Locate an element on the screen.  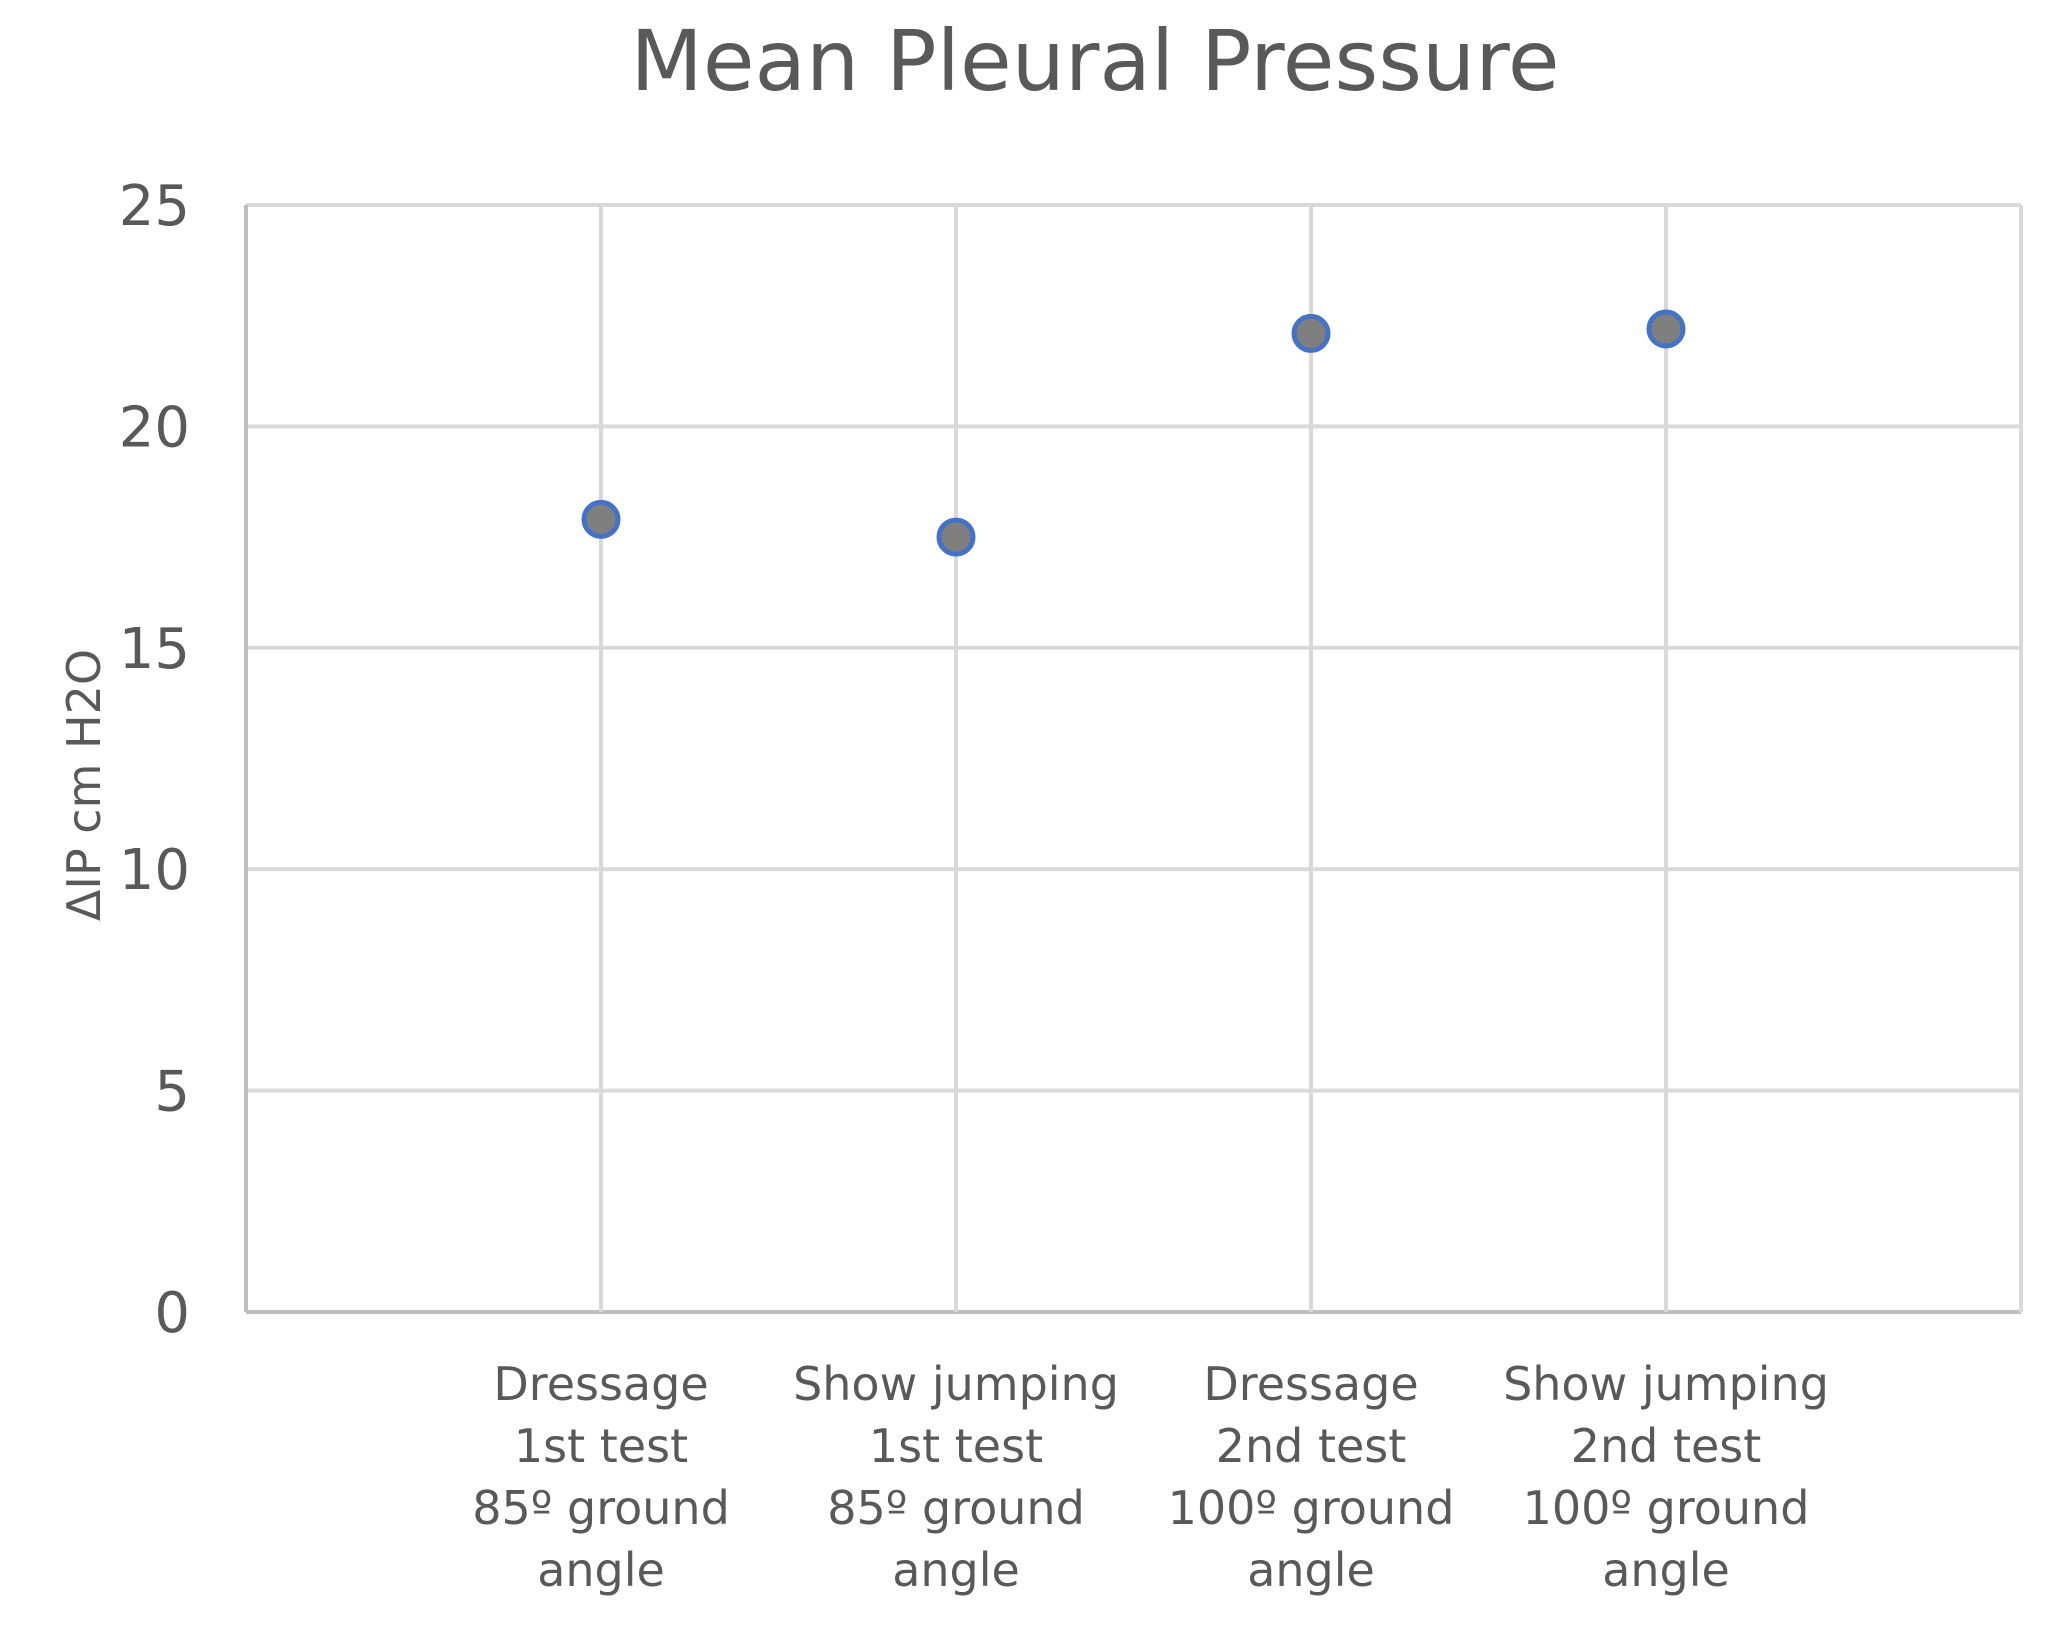
y-tick-label: 25 is located at coordinates (154, 206).